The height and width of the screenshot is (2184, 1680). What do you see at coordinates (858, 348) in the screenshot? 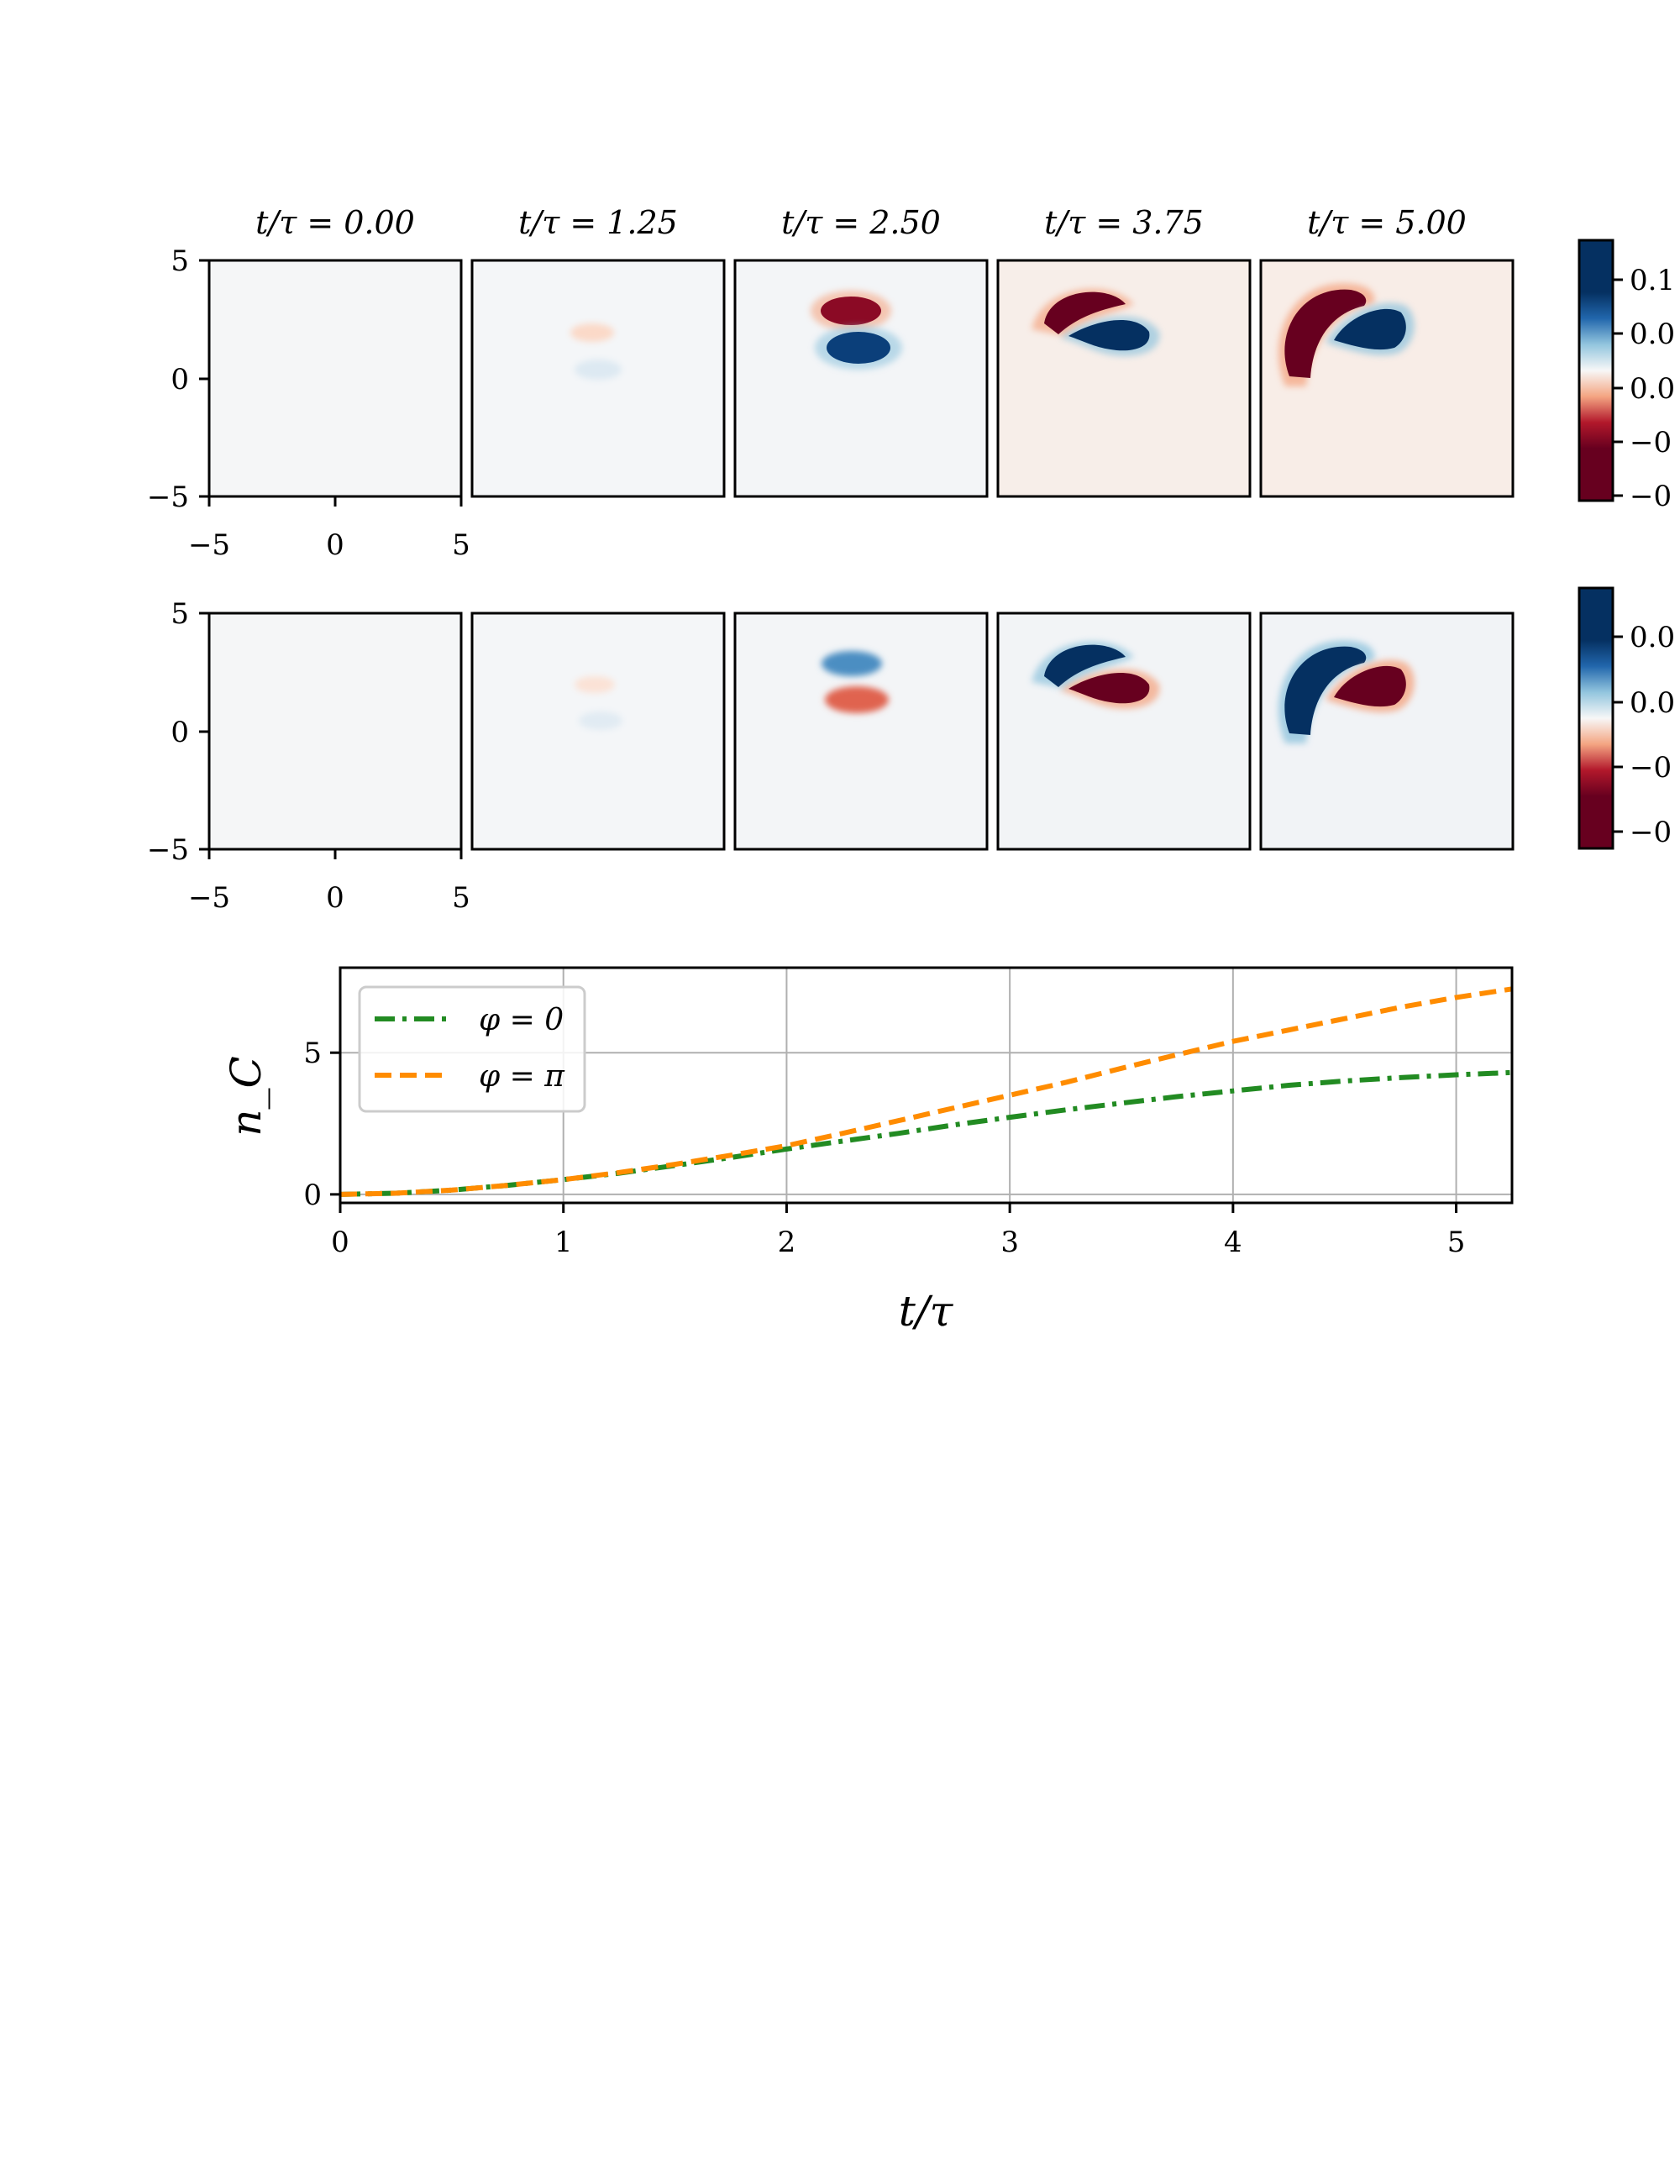
I see `heatmap-1-panel-3-positive-lobe` at bounding box center [858, 348].